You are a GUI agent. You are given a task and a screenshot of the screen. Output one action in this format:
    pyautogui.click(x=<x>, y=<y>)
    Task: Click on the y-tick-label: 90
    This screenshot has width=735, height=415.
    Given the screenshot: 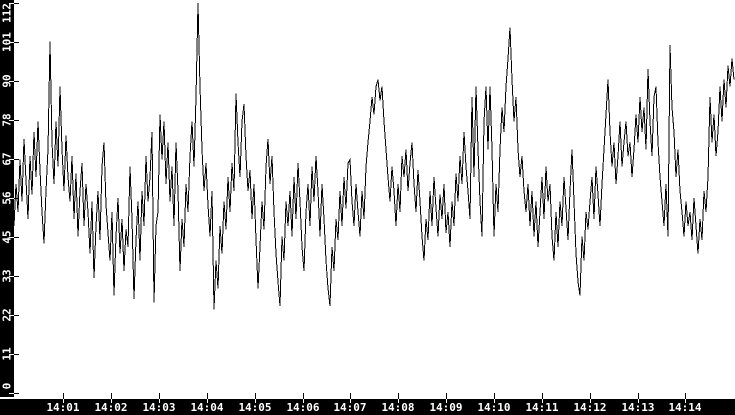 What is the action you would take?
    pyautogui.click(x=7, y=81)
    